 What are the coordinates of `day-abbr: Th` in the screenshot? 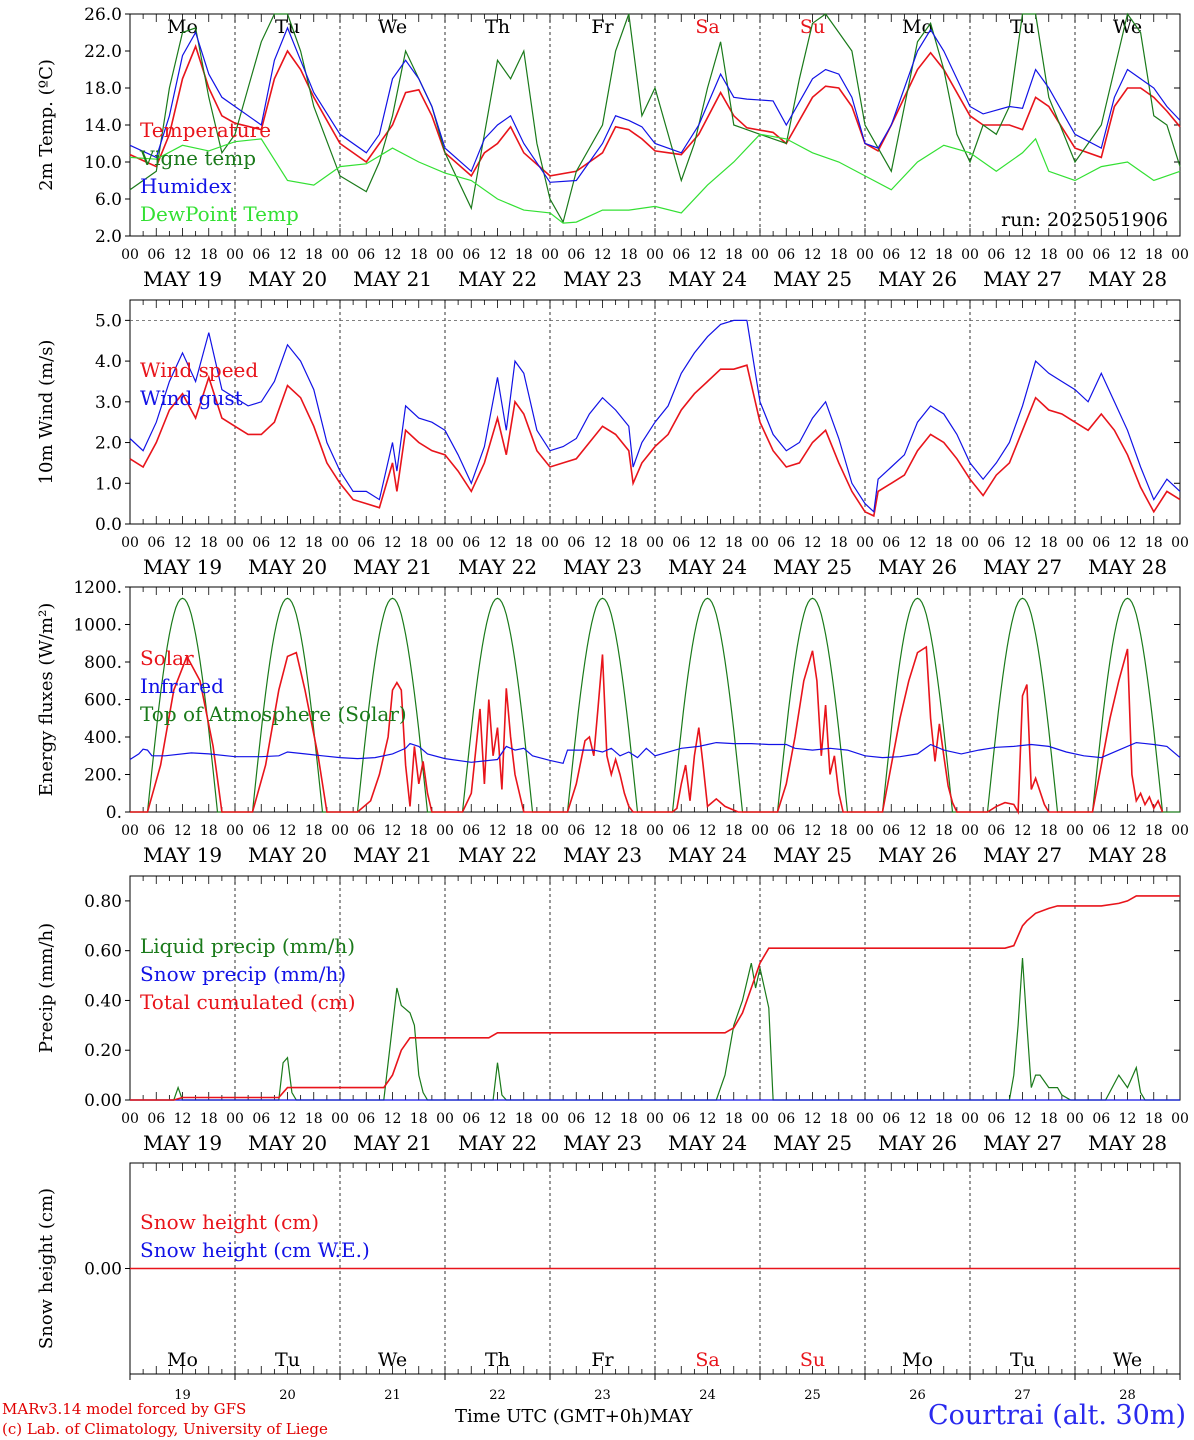 It's located at (497, 1360).